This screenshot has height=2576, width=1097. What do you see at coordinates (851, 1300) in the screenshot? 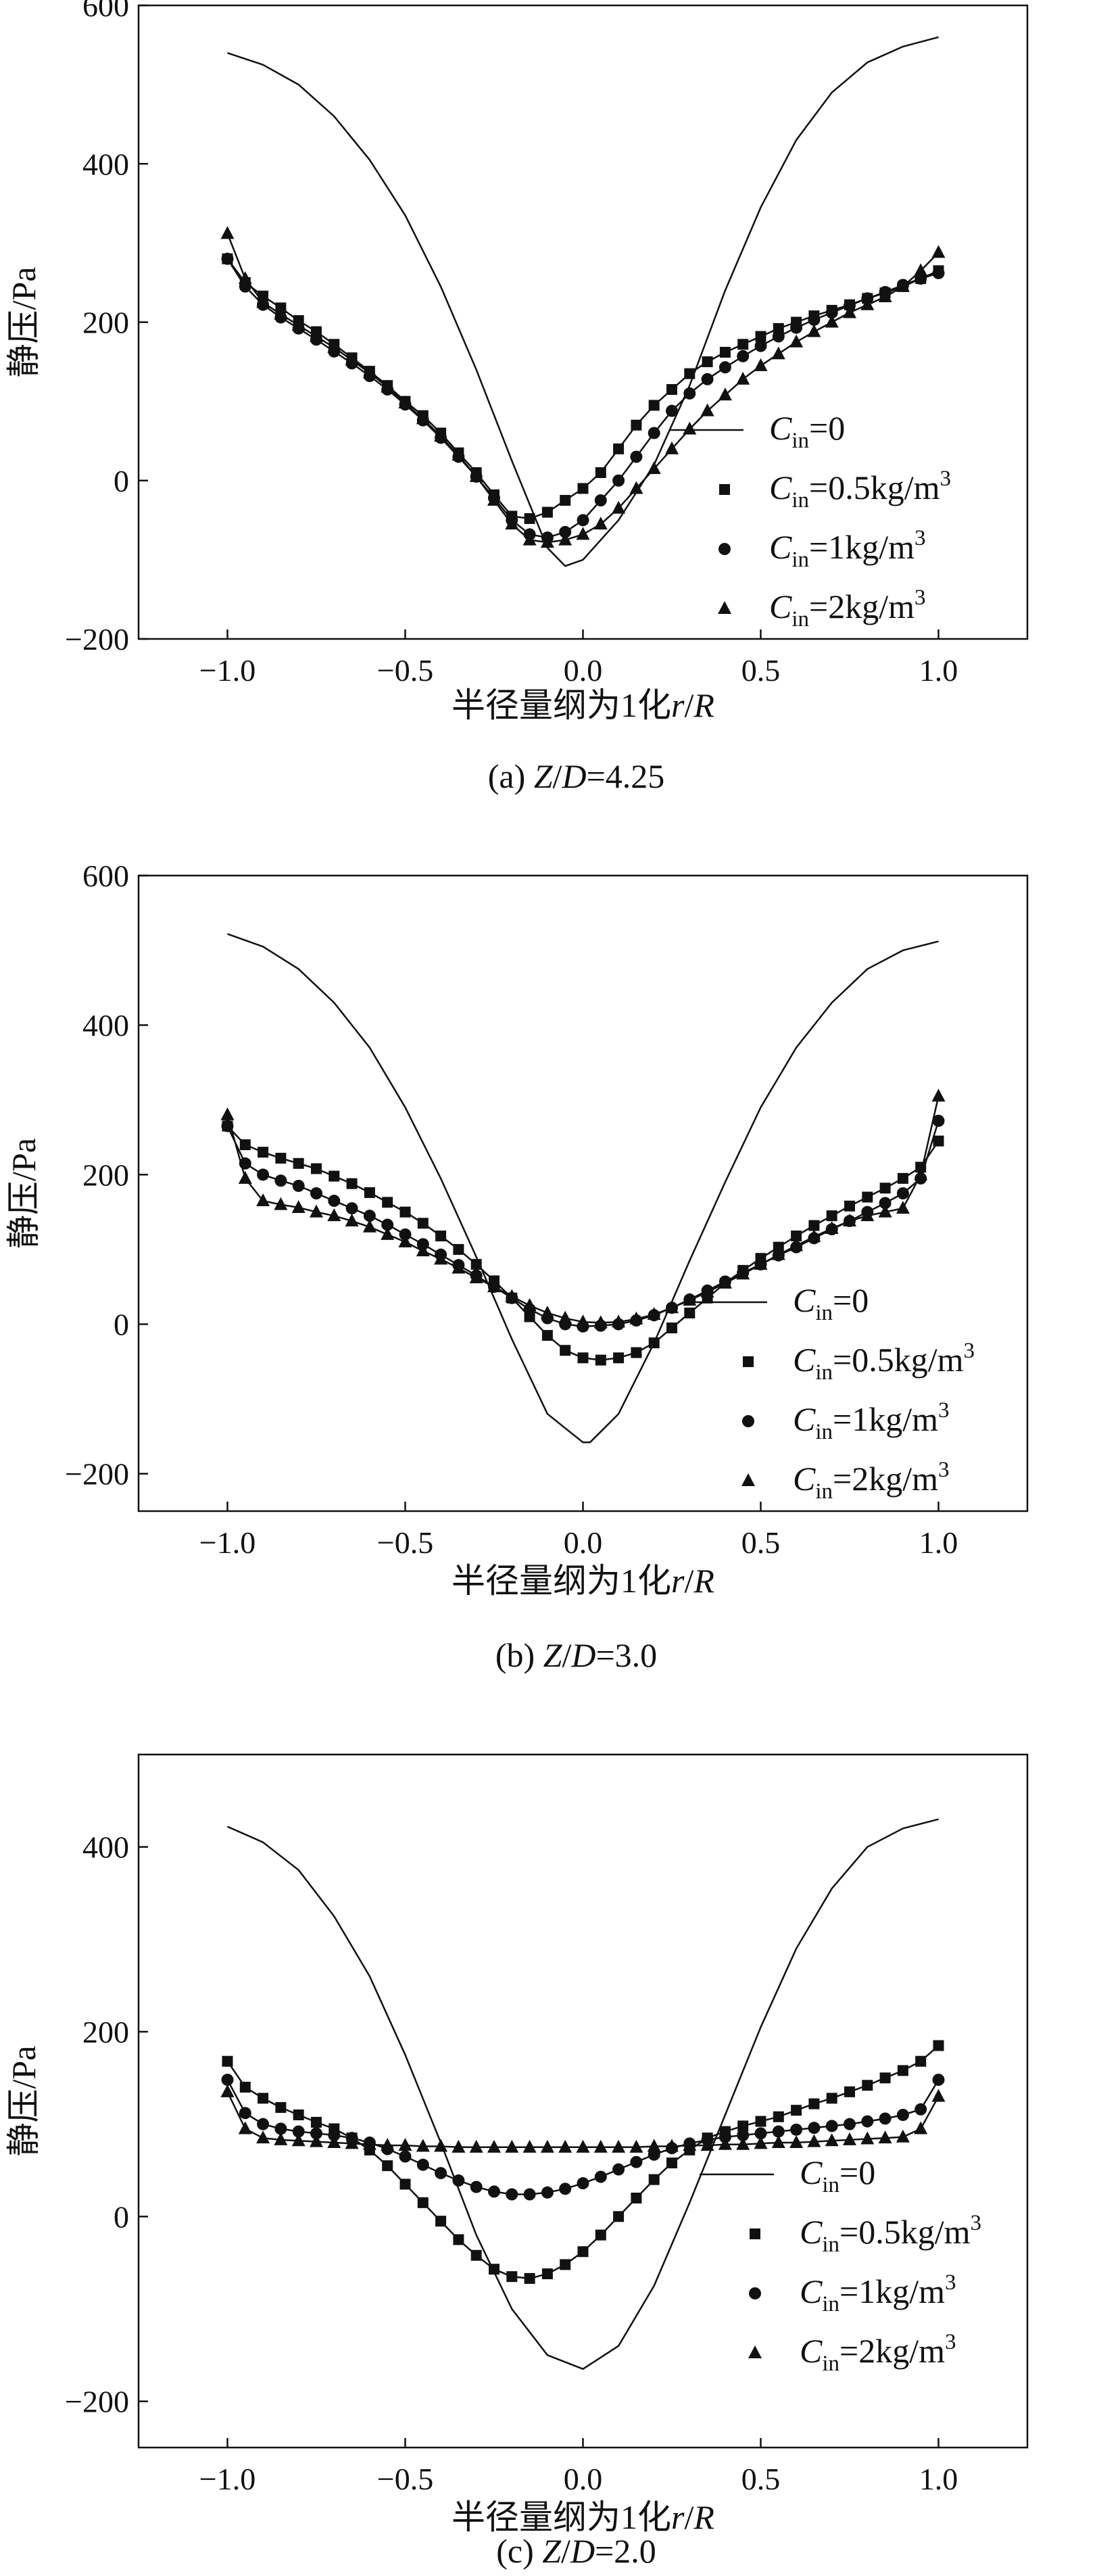
I see `legend-rest: =0` at bounding box center [851, 1300].